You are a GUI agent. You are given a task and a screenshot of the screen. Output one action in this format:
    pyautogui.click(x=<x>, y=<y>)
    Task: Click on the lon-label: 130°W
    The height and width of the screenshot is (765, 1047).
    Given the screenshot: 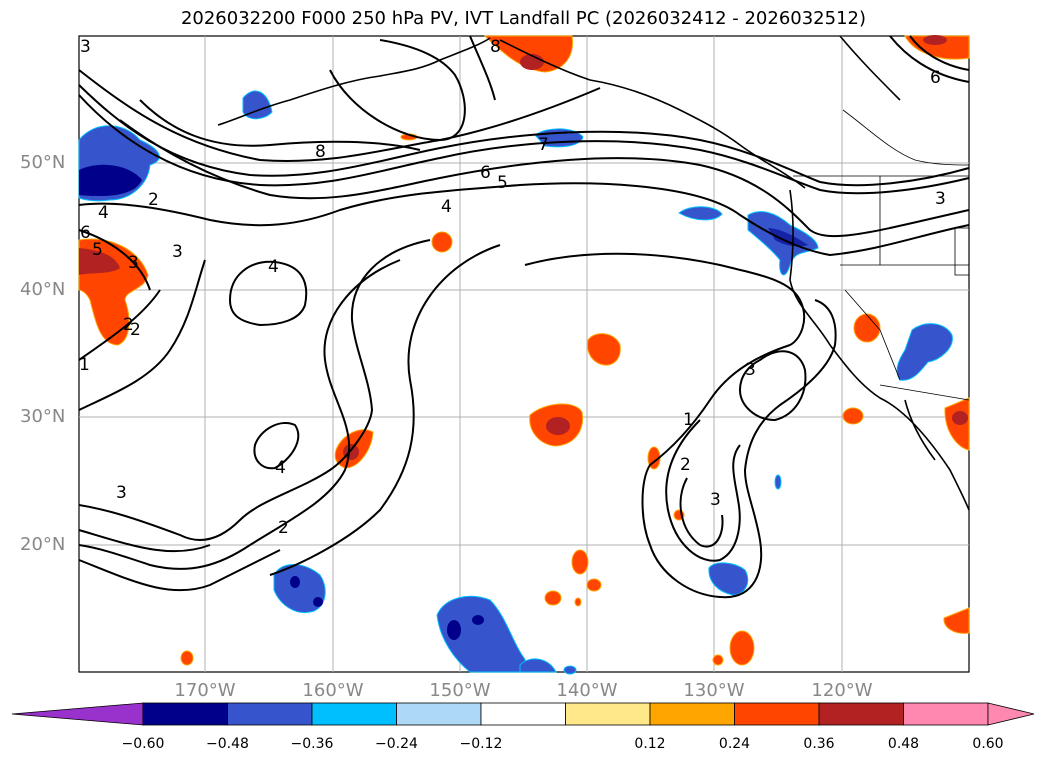 What is the action you would take?
    pyautogui.click(x=714, y=690)
    